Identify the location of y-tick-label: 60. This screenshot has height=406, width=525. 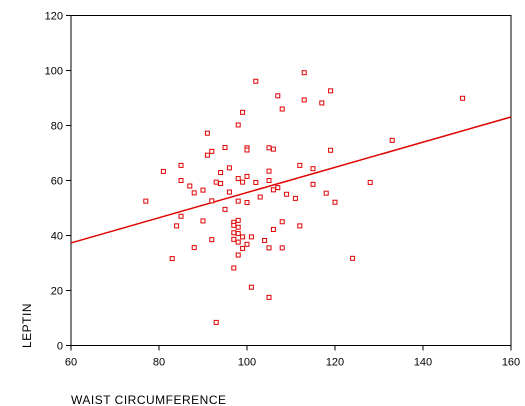
(57, 182).